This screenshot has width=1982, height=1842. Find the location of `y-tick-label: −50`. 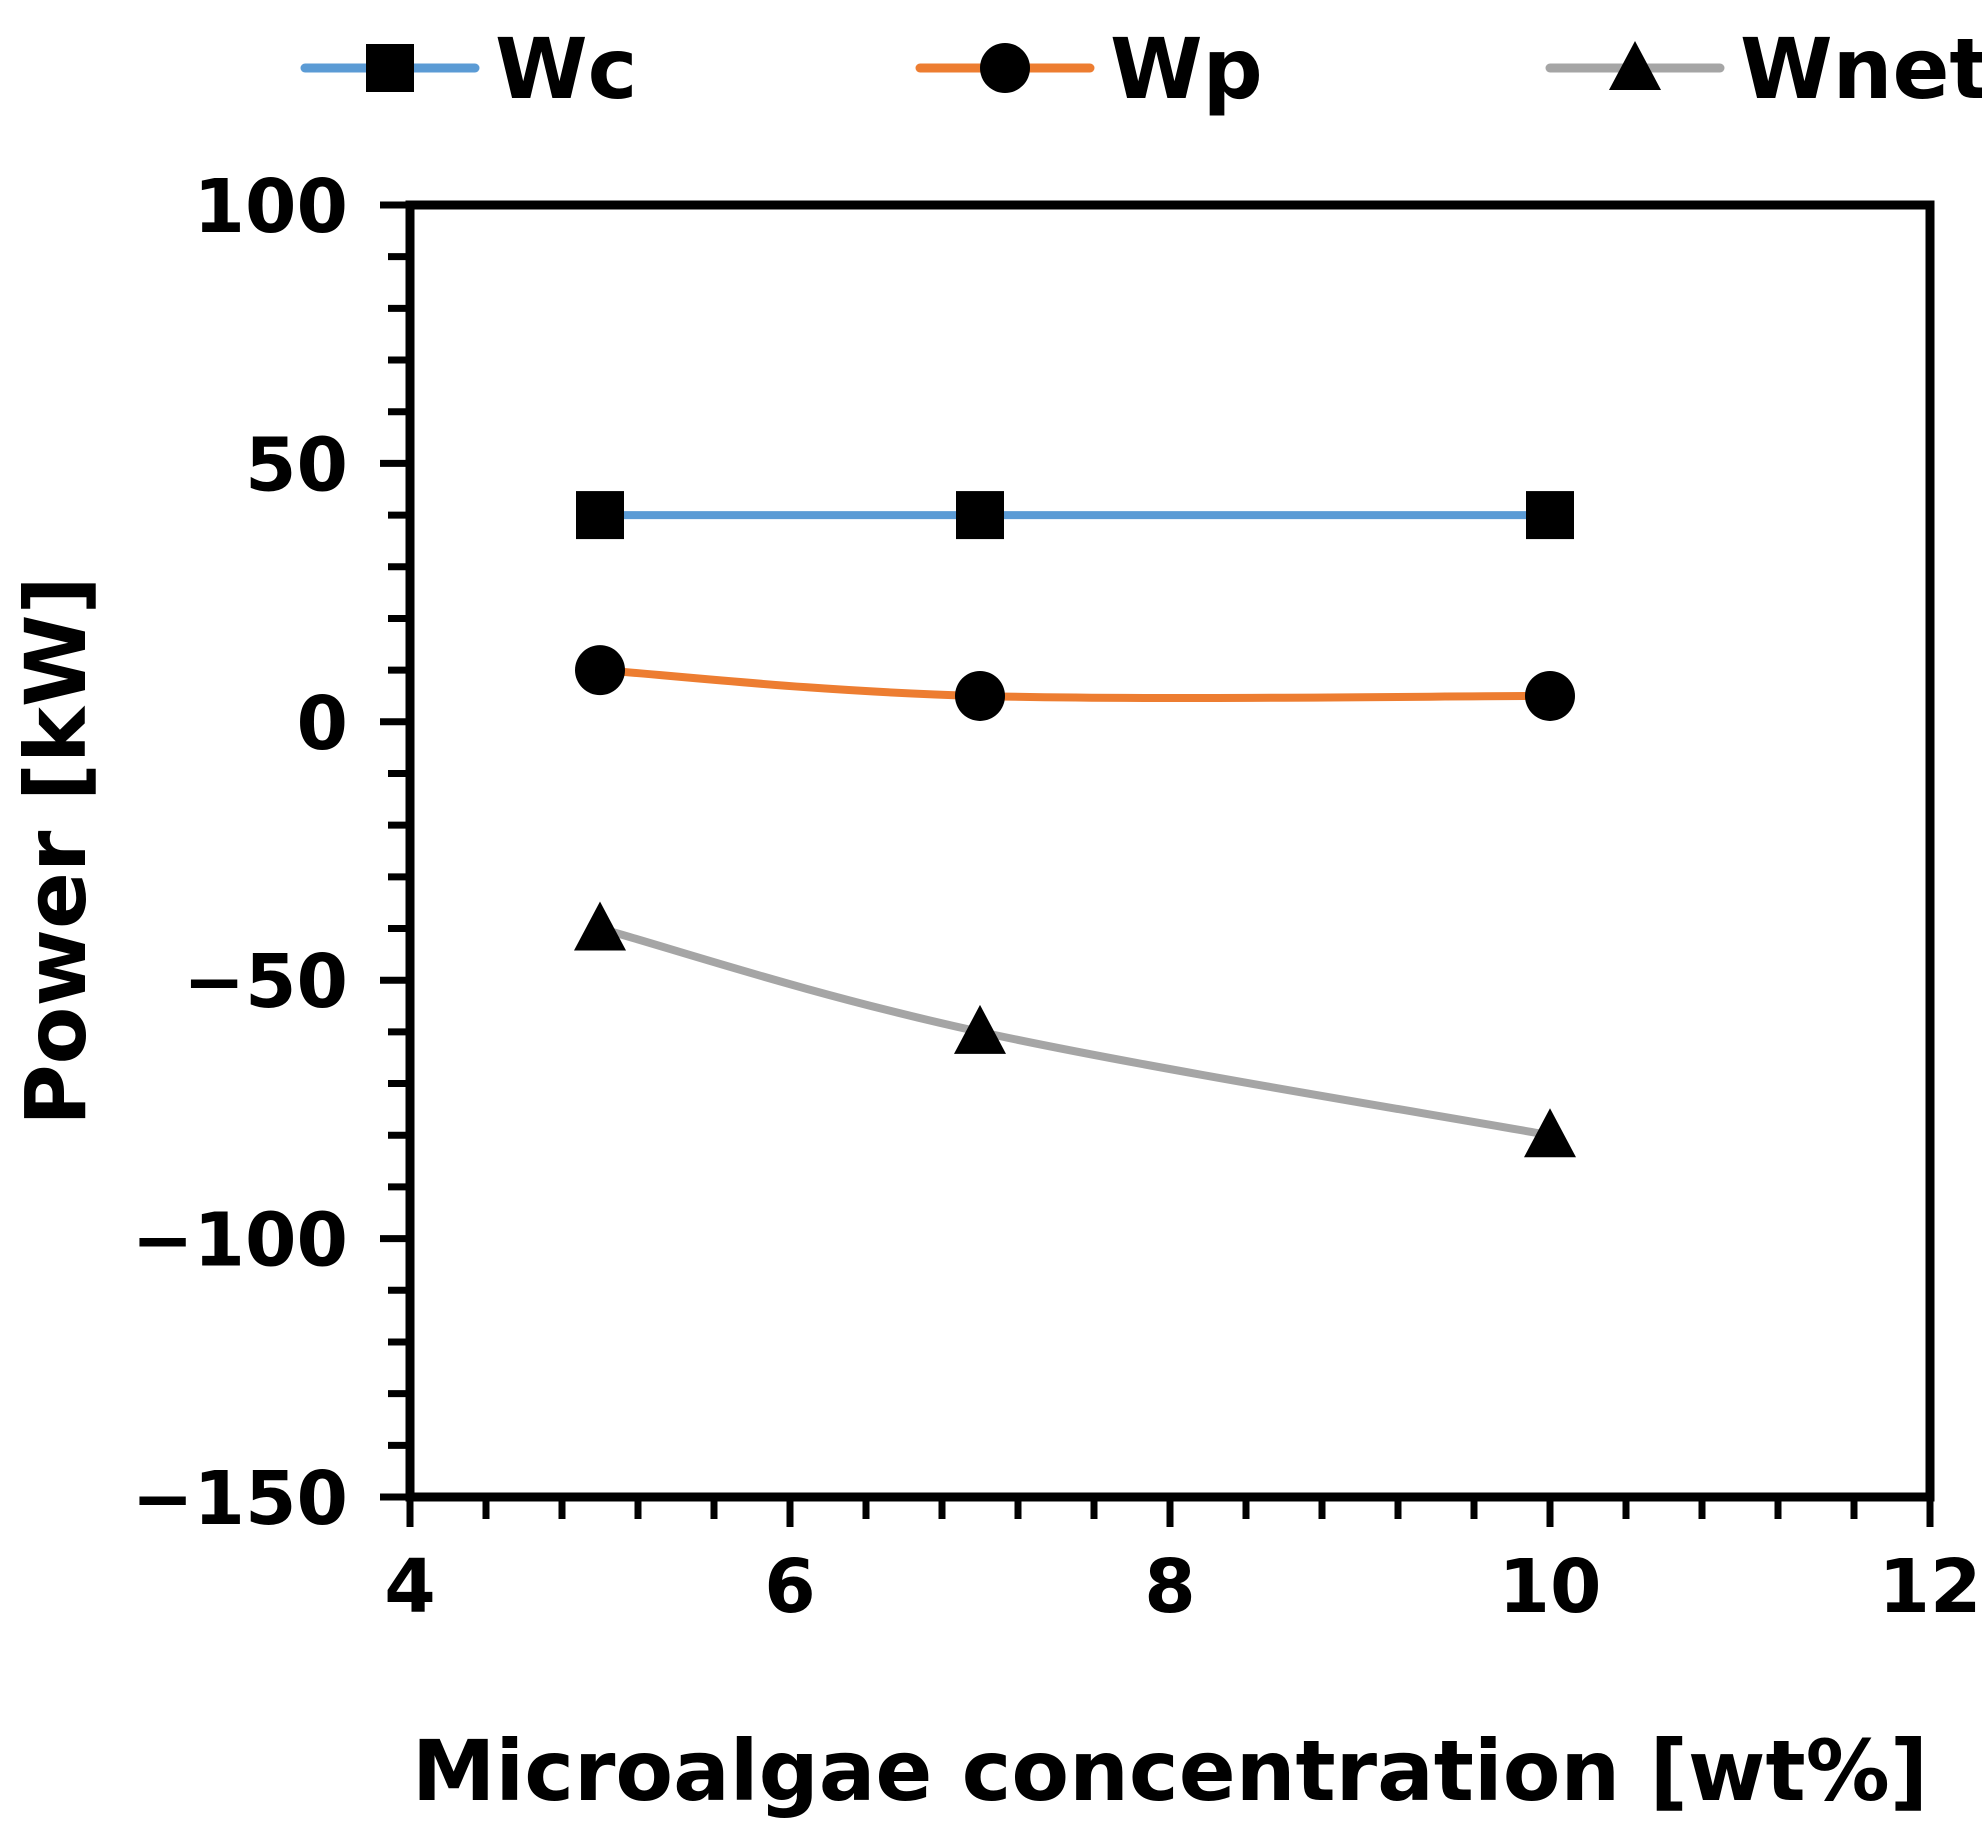

y-tick-label: −50 is located at coordinates (265, 982).